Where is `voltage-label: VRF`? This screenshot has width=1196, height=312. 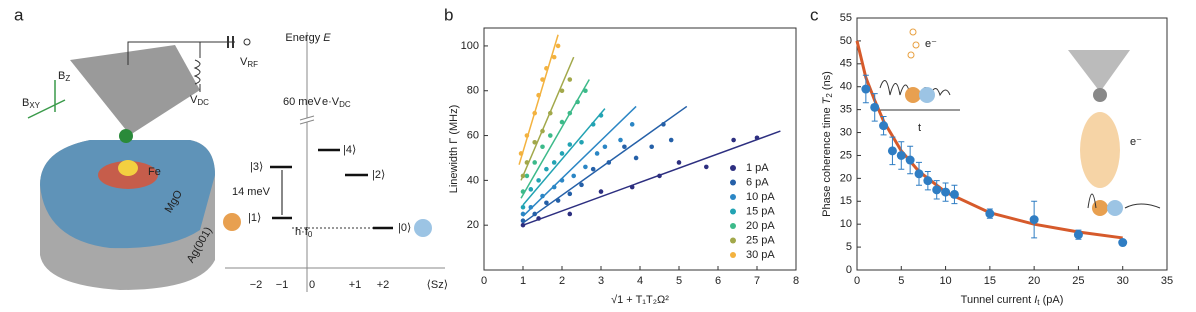
voltage-label: VRF is located at coordinates (249, 62).